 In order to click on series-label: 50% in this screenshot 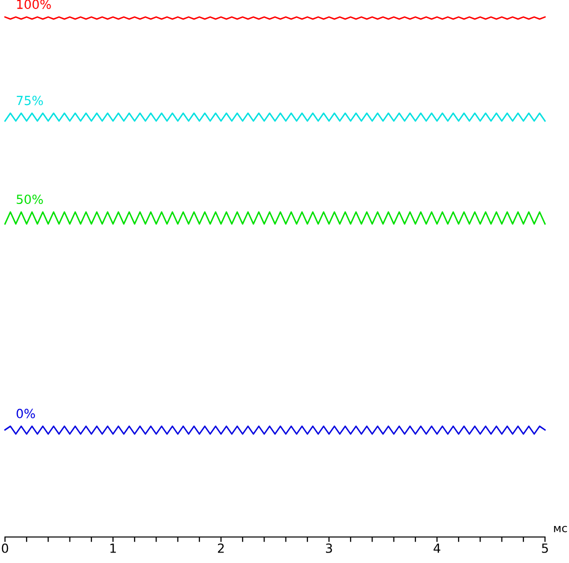, I will do `click(29, 199)`.